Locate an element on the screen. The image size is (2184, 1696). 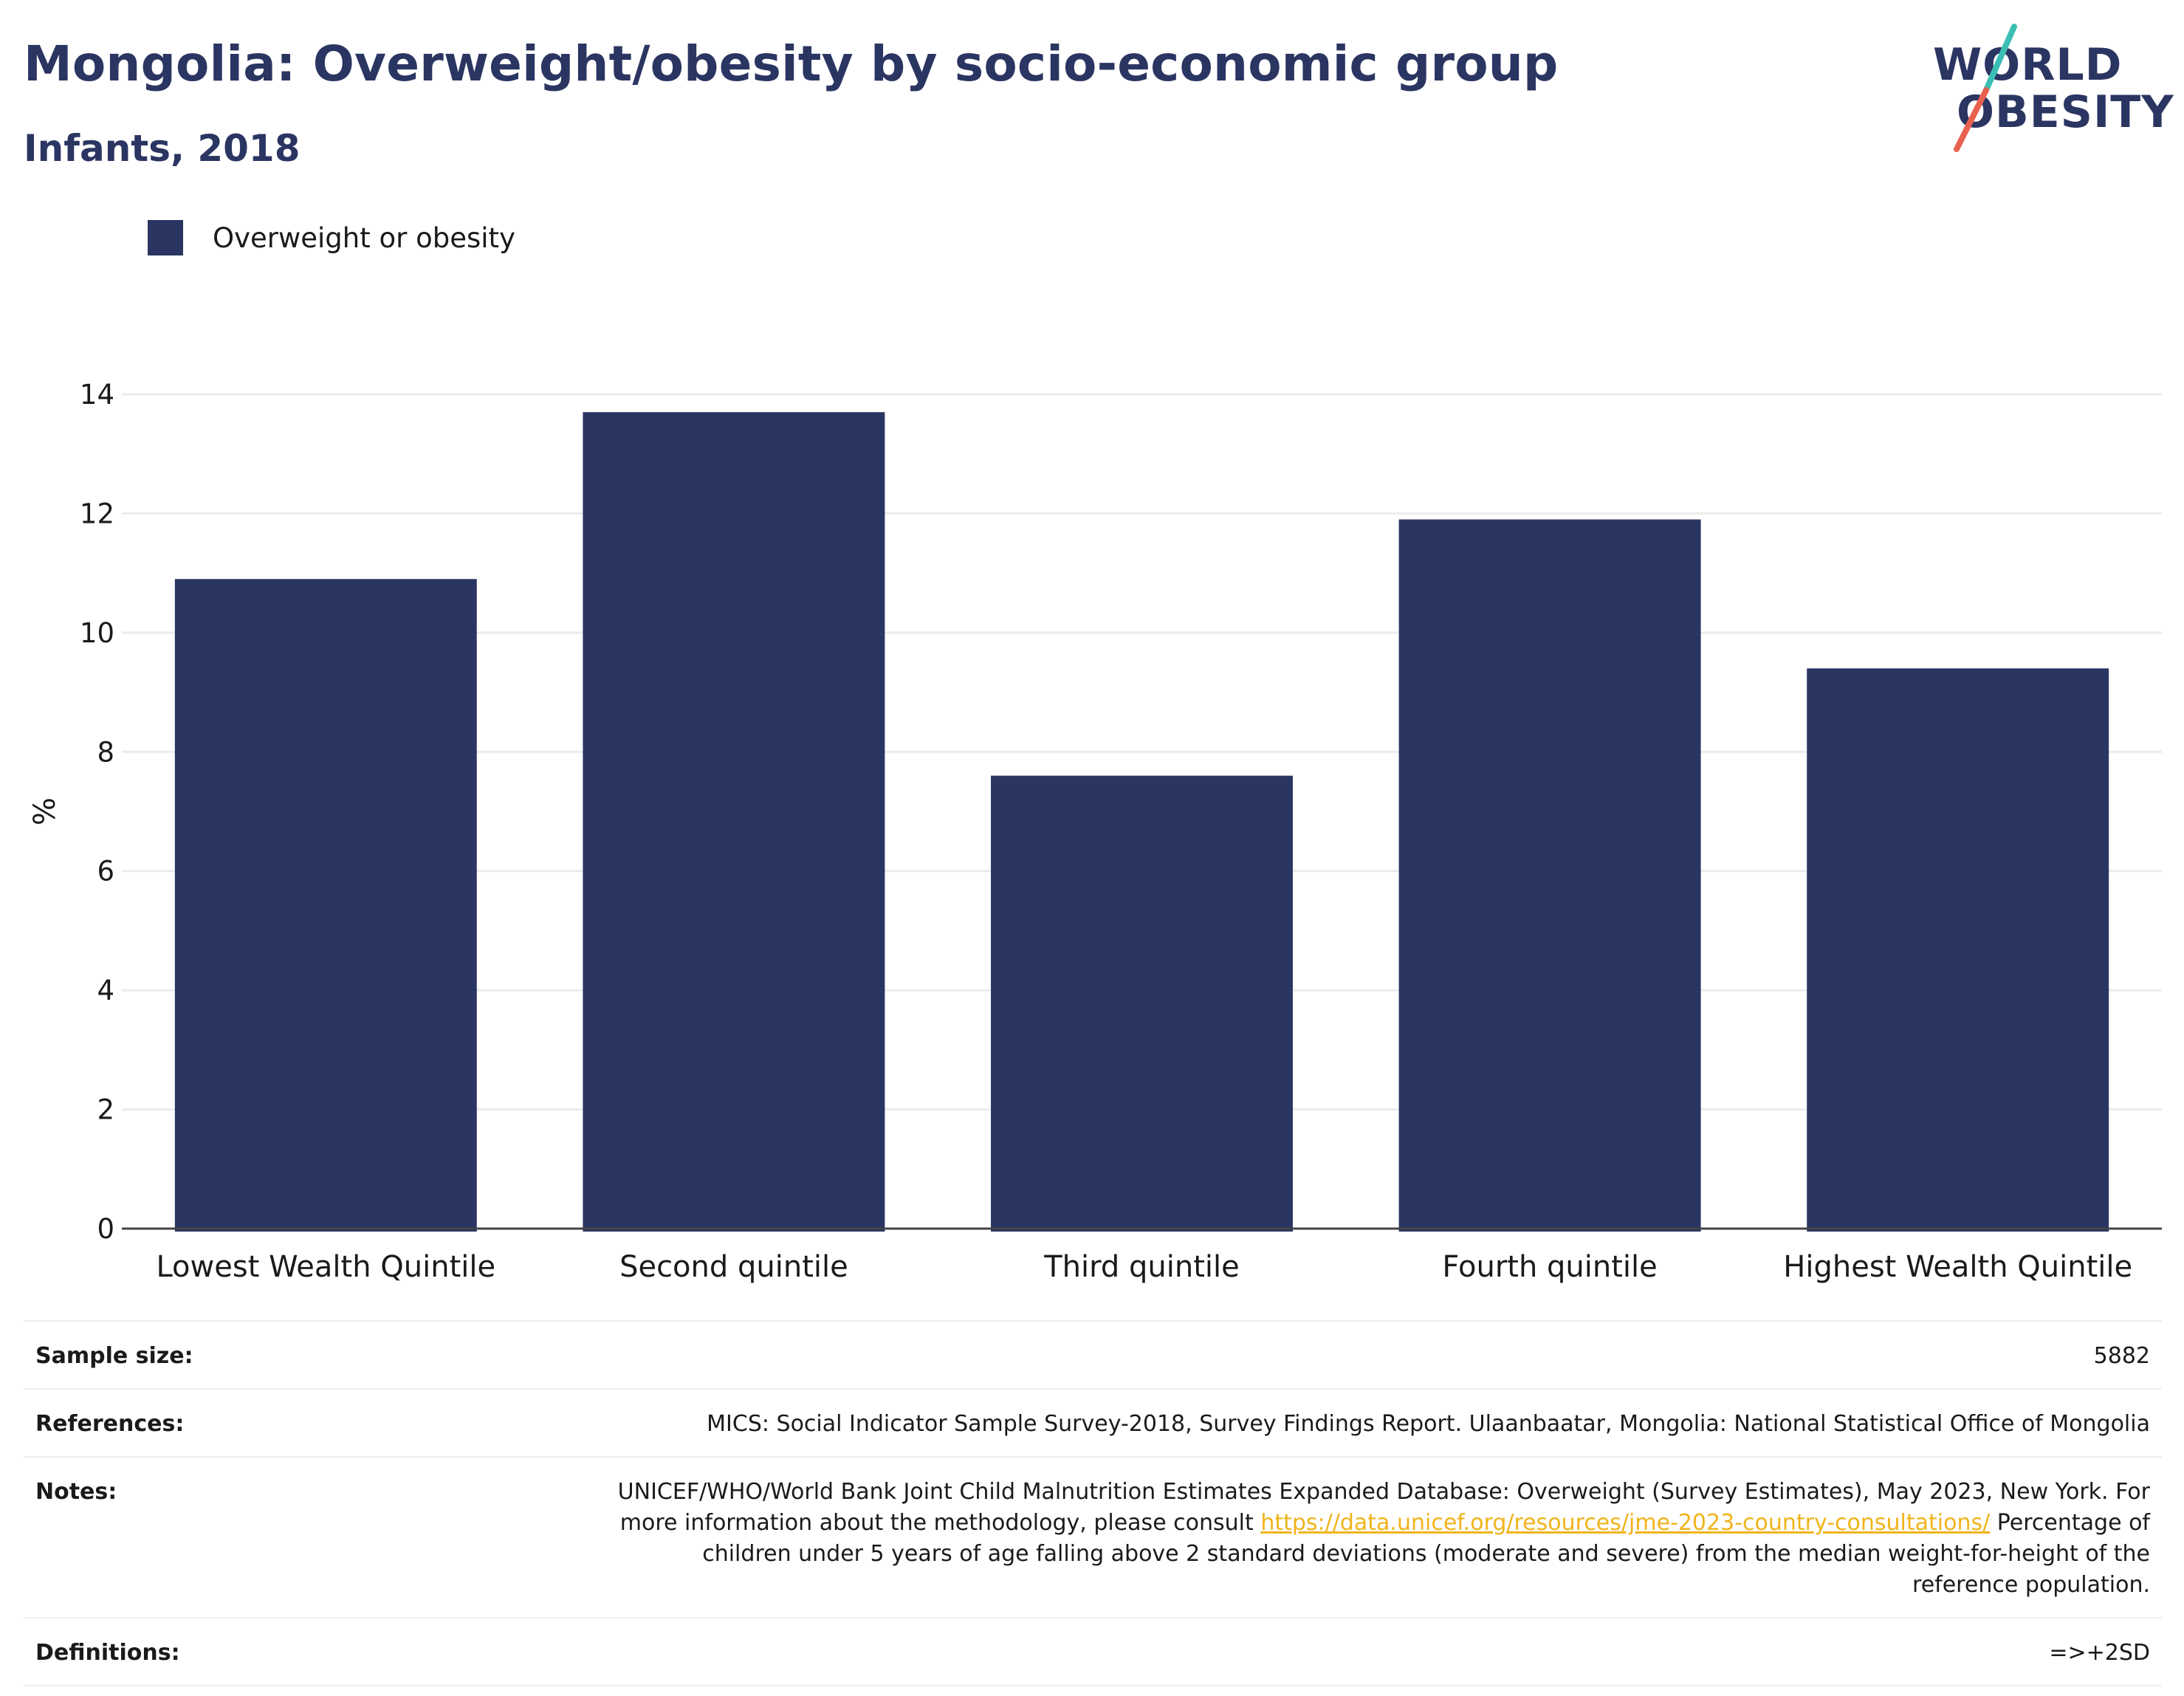
y-tick-label: 4 is located at coordinates (105, 991).